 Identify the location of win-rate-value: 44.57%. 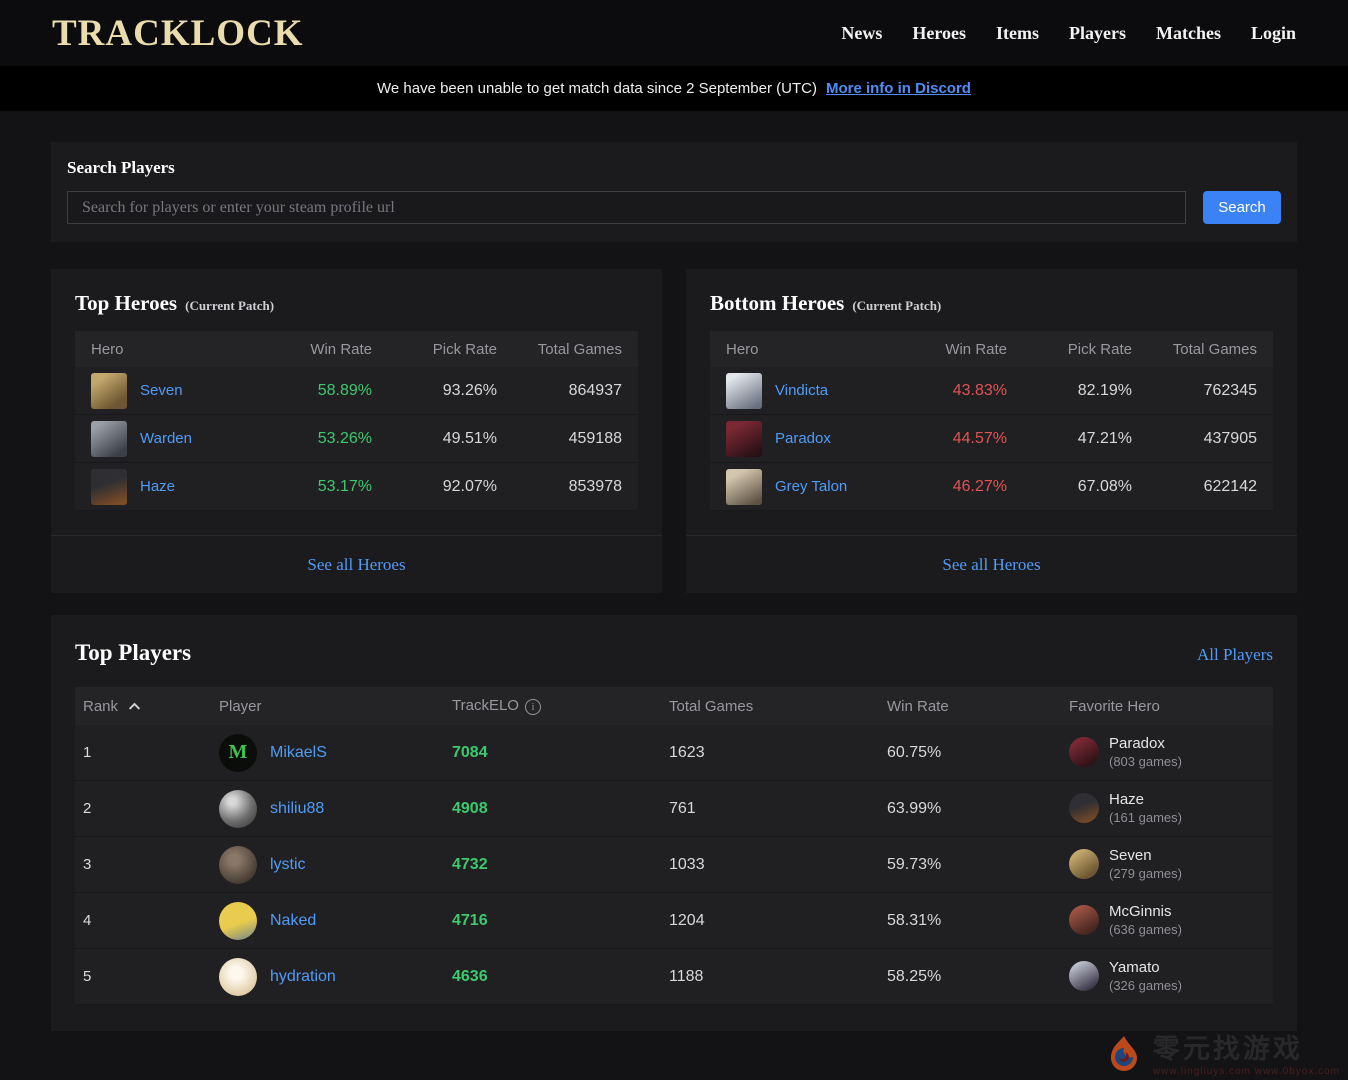
(979, 438).